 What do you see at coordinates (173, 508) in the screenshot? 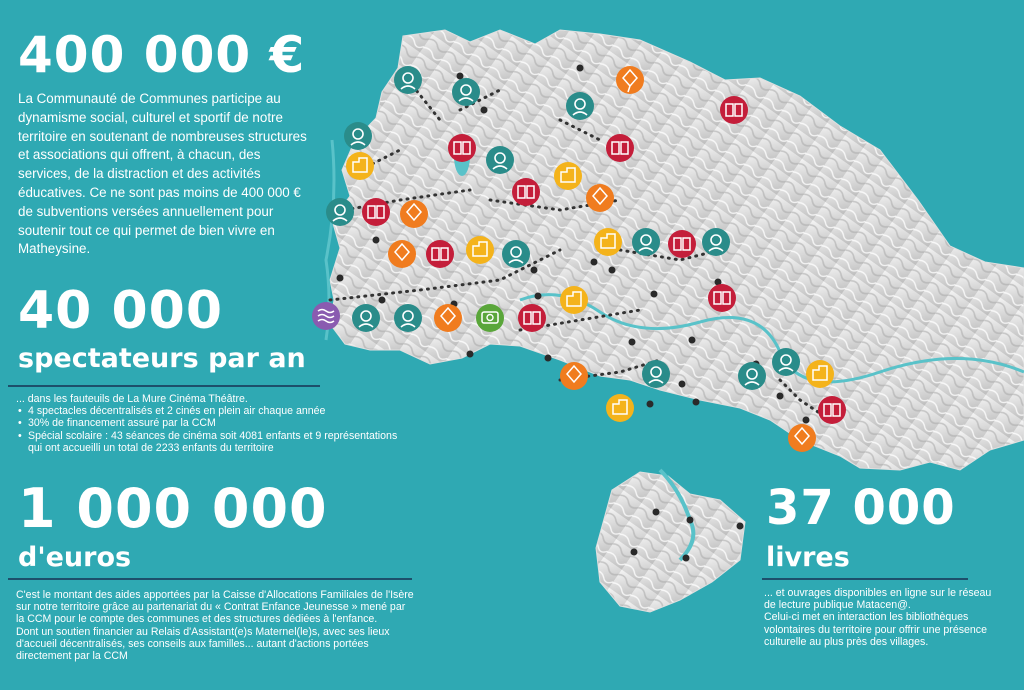
I see `stat-value: 1 000 000` at bounding box center [173, 508].